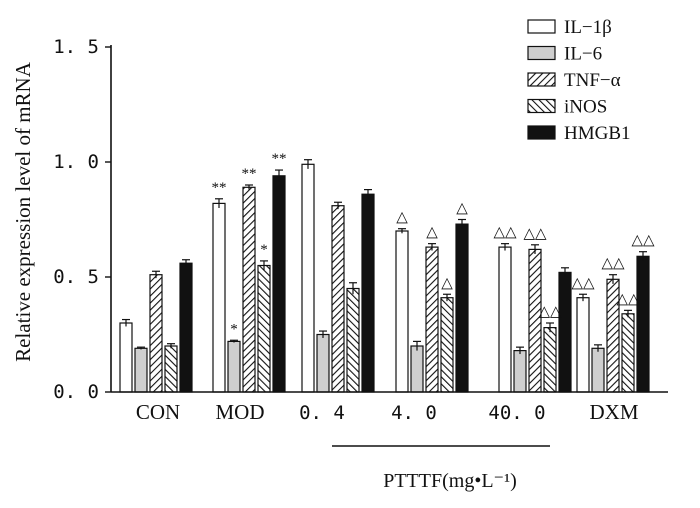 Image resolution: width=700 pixels, height=508 pixels. Describe the element at coordinates (82, 219) in the screenshot. I see `y-axis: 0. 0 0. 5 1. 0 1. 5` at that location.